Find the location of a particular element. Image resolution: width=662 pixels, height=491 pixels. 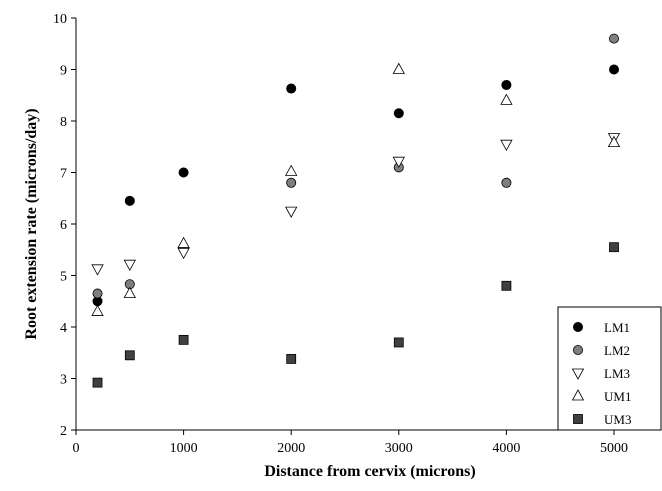

y-ticks: 2 3 4 5 6 7 8 9 10 is located at coordinates (64, 225).